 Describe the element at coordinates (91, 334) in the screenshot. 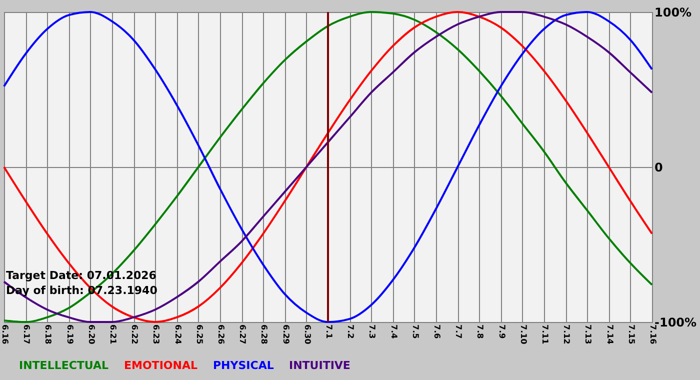

I see `x-tick-label: 6.20` at that location.